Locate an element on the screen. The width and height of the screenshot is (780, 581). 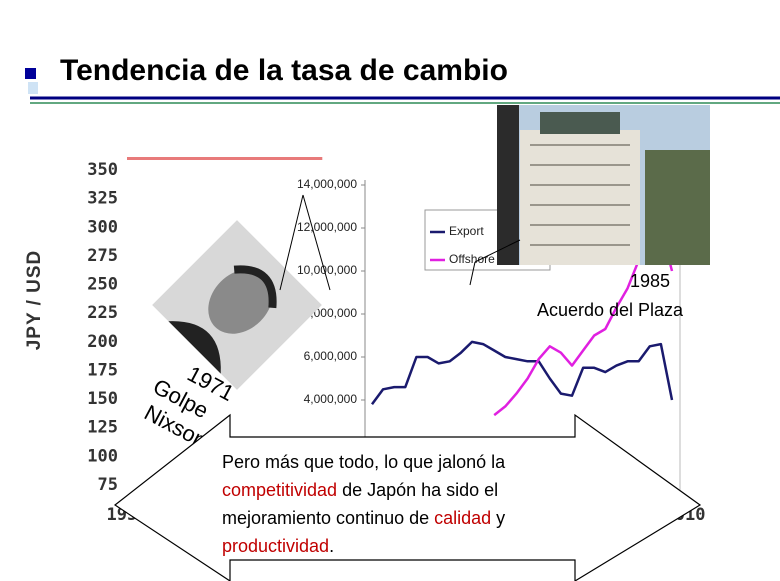
y-axis-label: JPY / USD is located at coordinates (34, 300).